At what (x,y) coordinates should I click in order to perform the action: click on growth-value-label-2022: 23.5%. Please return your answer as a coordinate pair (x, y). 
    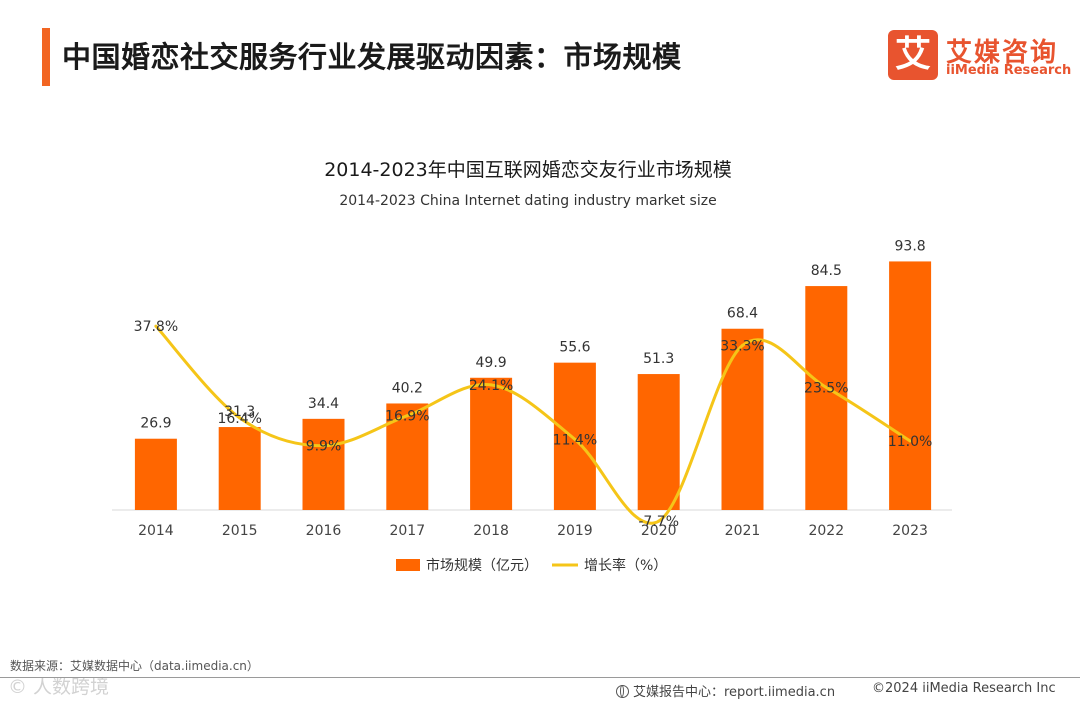
    Looking at the image, I should click on (826, 388).